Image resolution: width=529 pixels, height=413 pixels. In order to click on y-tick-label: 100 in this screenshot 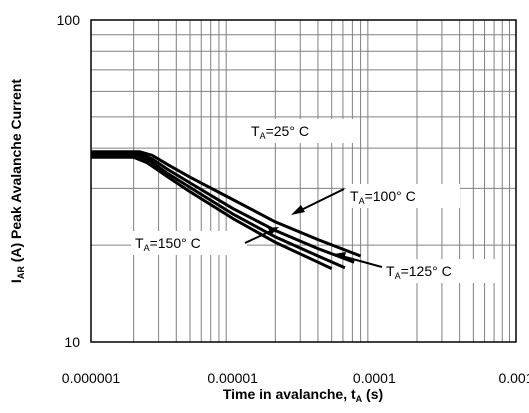, I will do `click(69, 20)`.